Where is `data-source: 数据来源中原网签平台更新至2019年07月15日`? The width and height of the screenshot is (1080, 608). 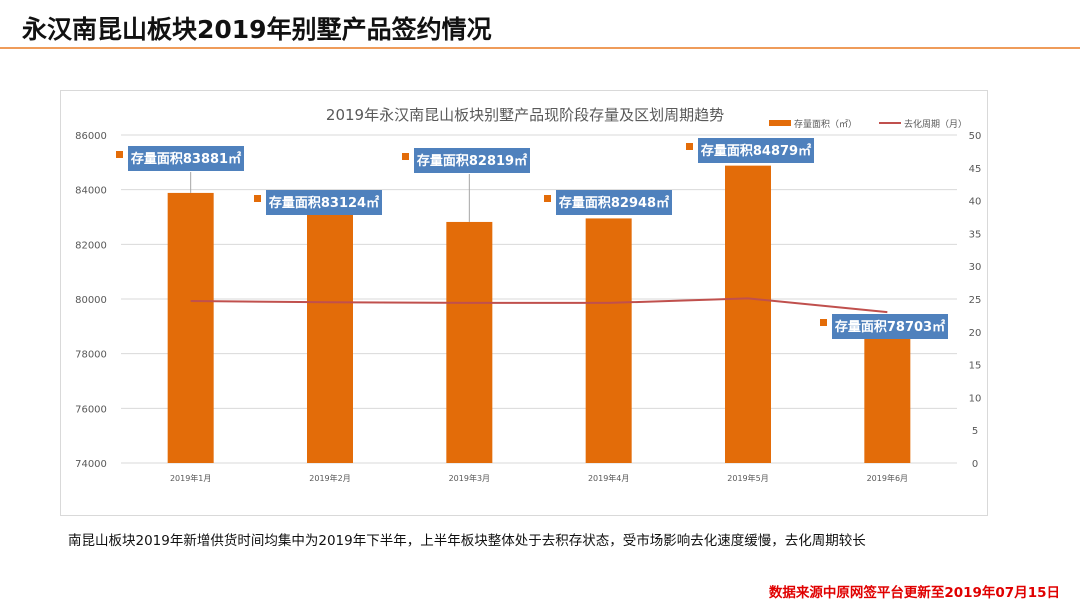 data-source: 数据来源中原网签平台更新至2019年07月15日 is located at coordinates (914, 593).